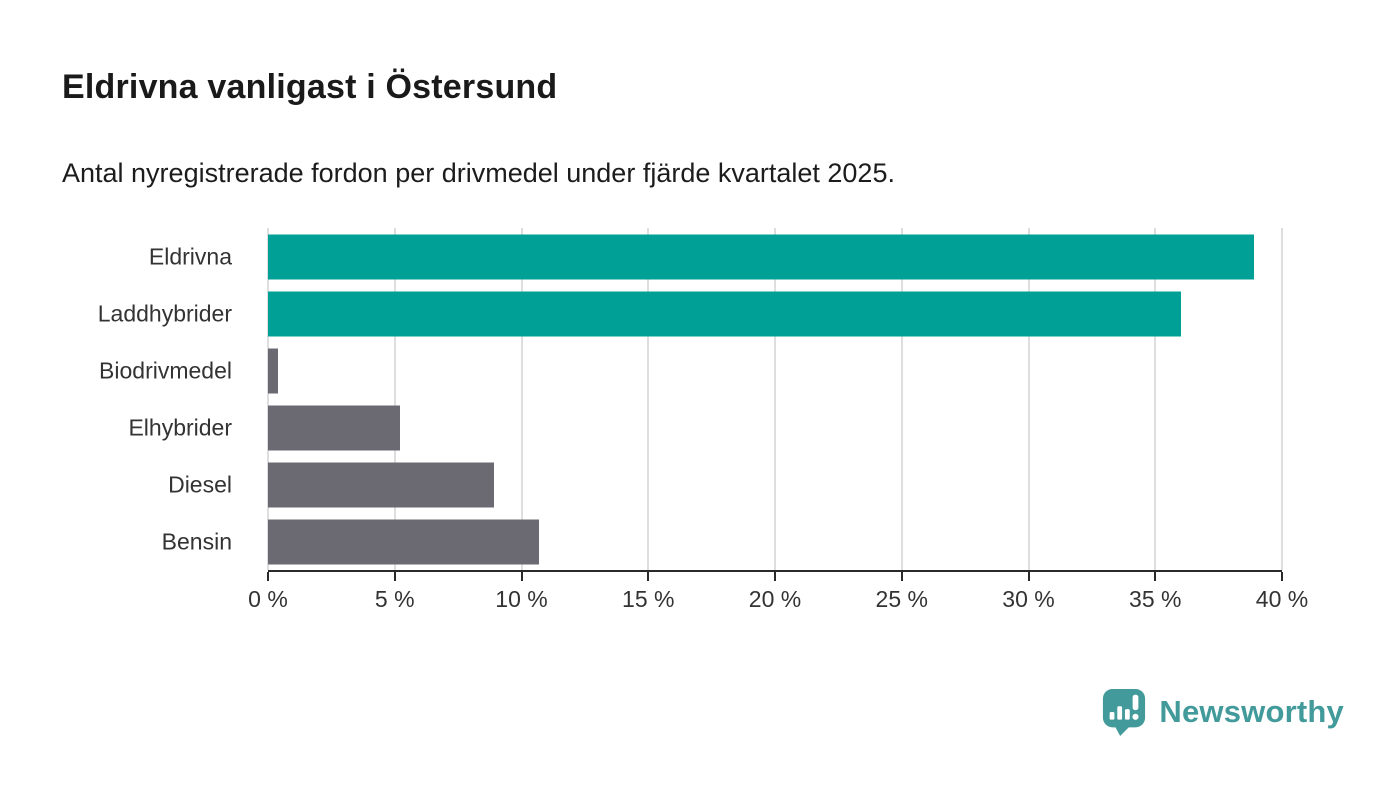  What do you see at coordinates (273, 370) in the screenshot?
I see `bar-biodrivmedel` at bounding box center [273, 370].